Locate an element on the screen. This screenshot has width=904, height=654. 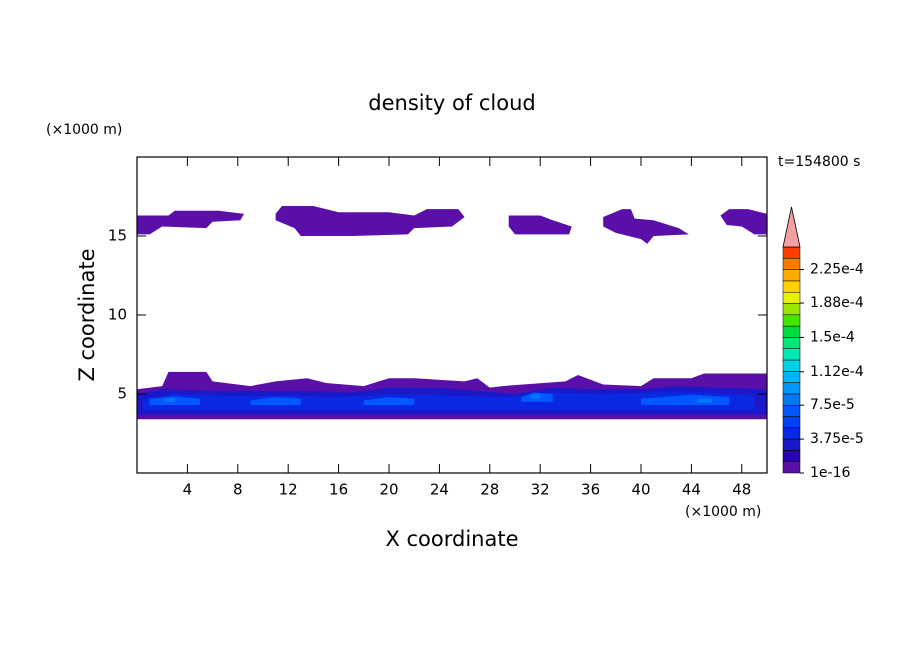
y-tick-label: 15 is located at coordinates (117, 236).